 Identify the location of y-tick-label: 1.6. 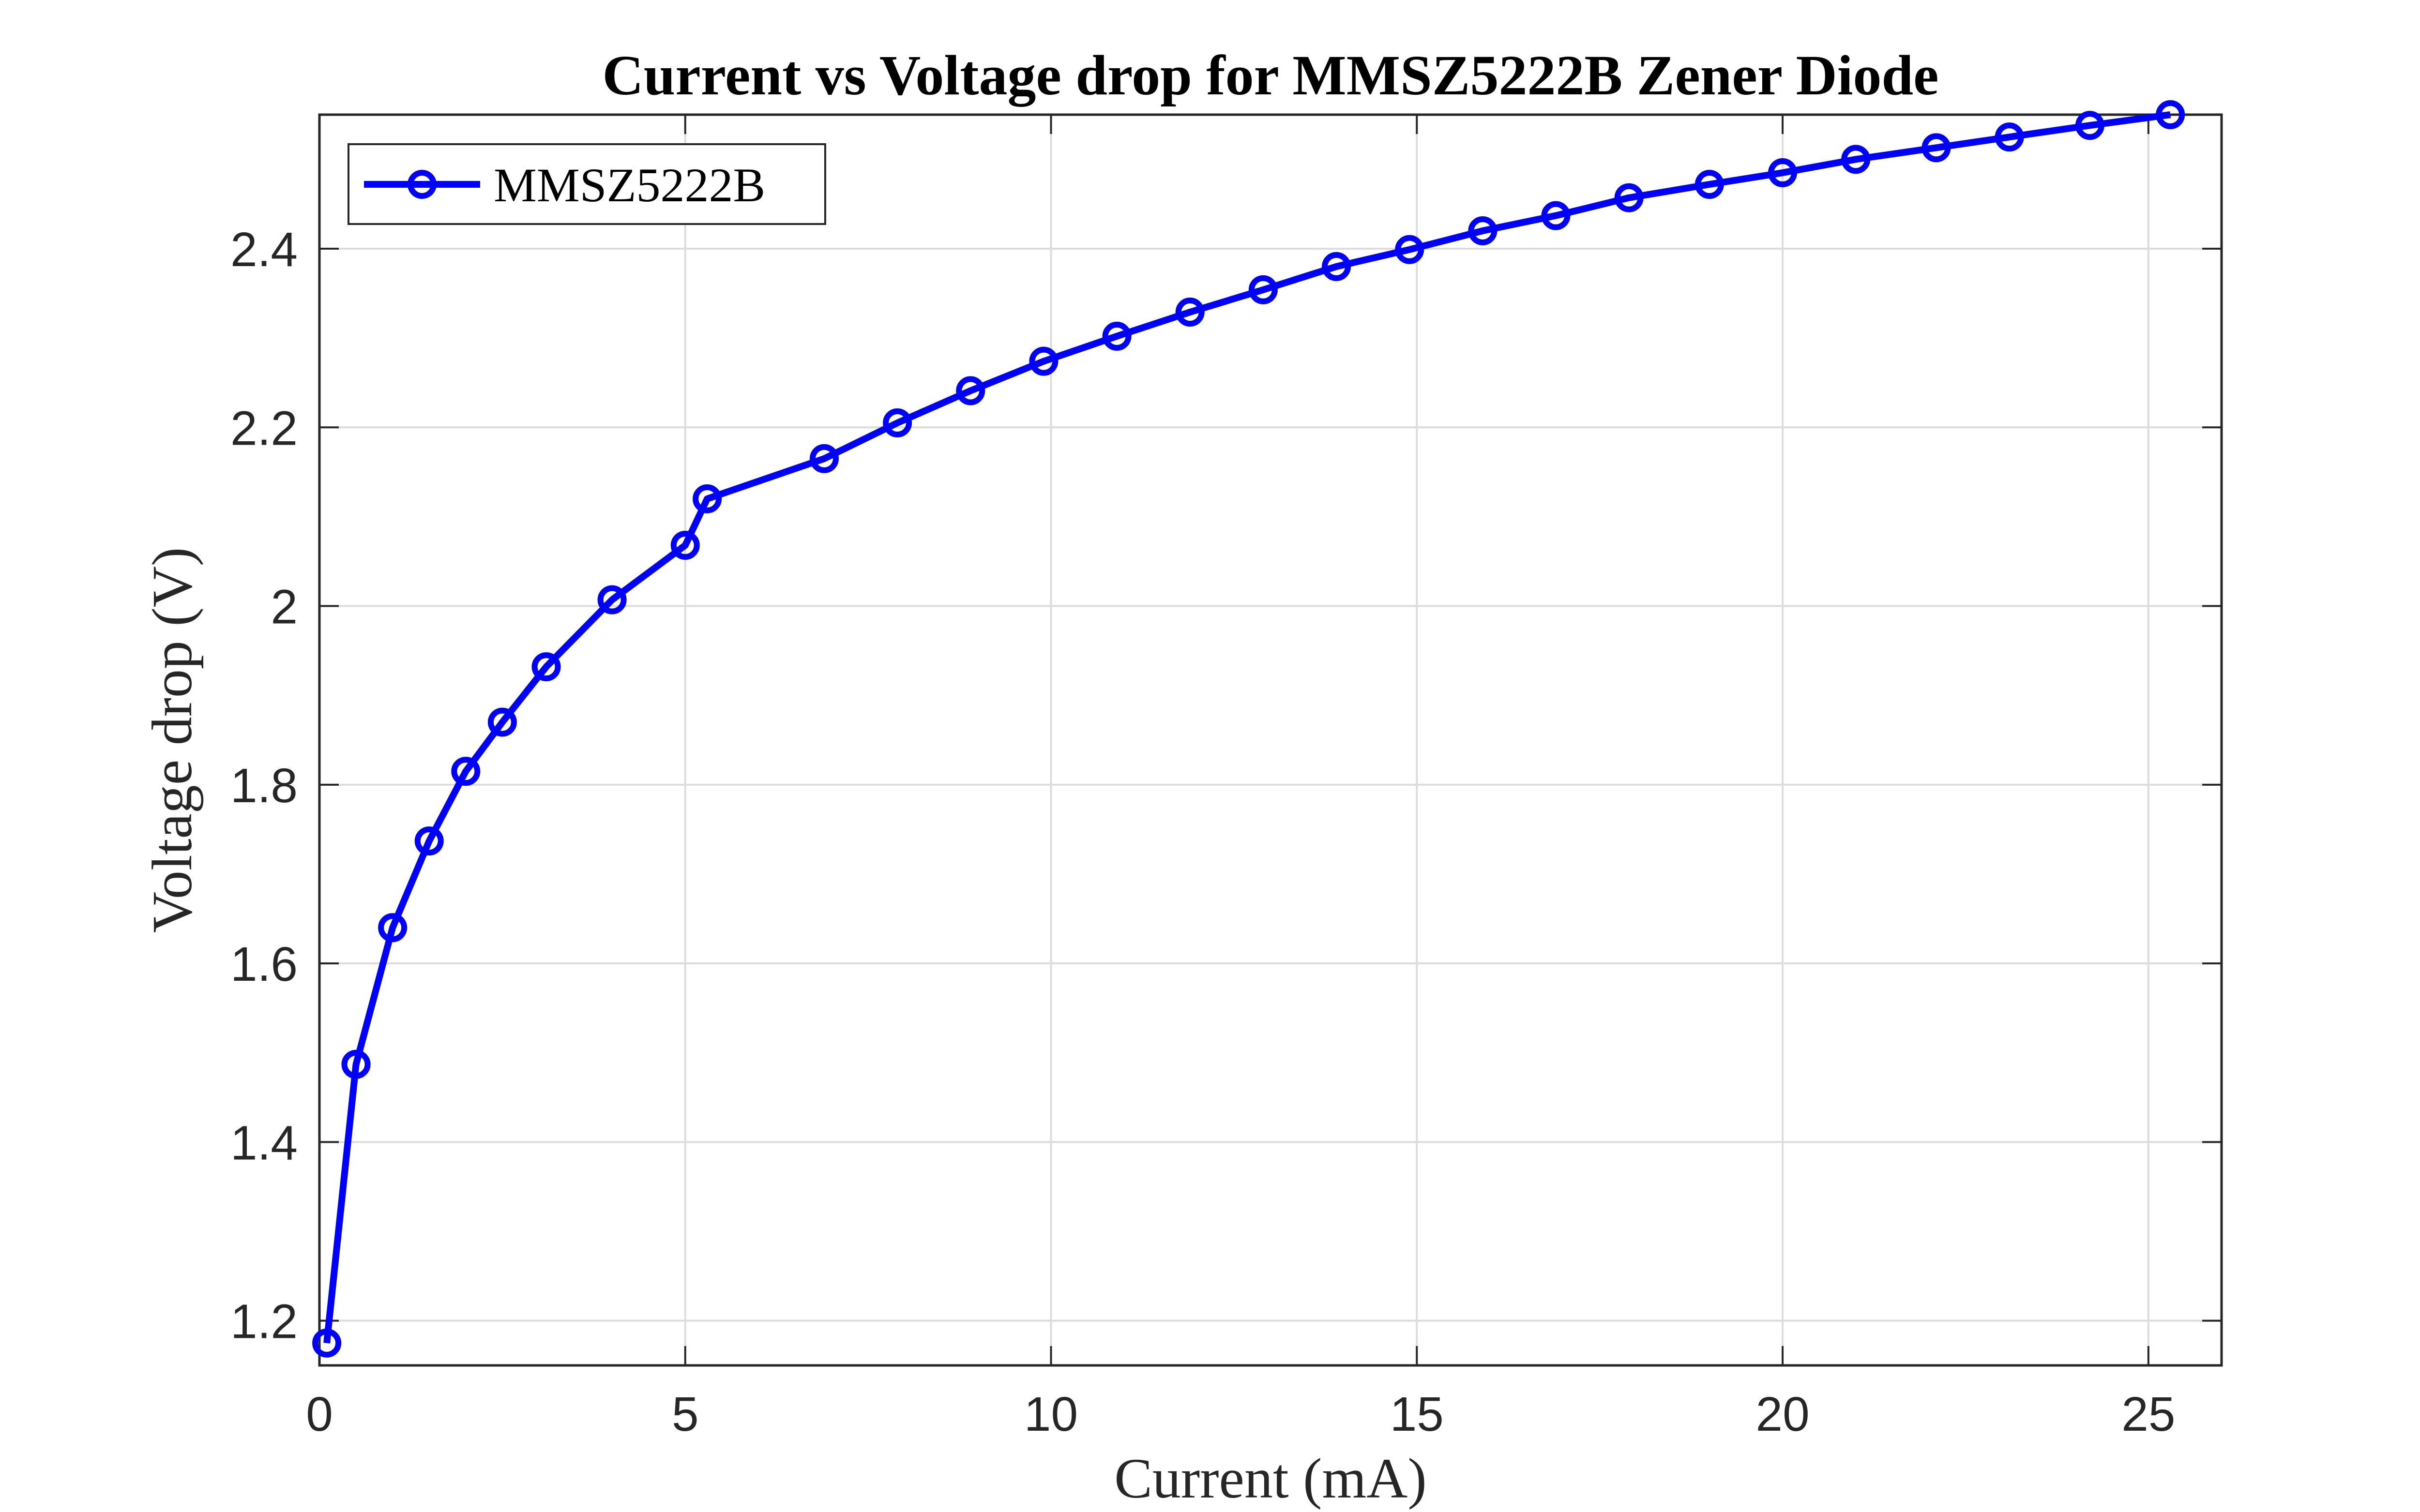
(264, 964).